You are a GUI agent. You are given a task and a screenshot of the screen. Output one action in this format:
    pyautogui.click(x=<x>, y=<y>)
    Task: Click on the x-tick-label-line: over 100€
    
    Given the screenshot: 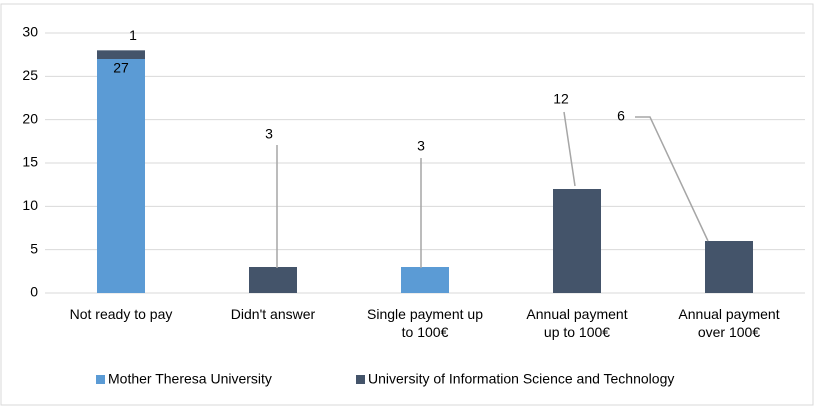 What is the action you would take?
    pyautogui.click(x=729, y=332)
    